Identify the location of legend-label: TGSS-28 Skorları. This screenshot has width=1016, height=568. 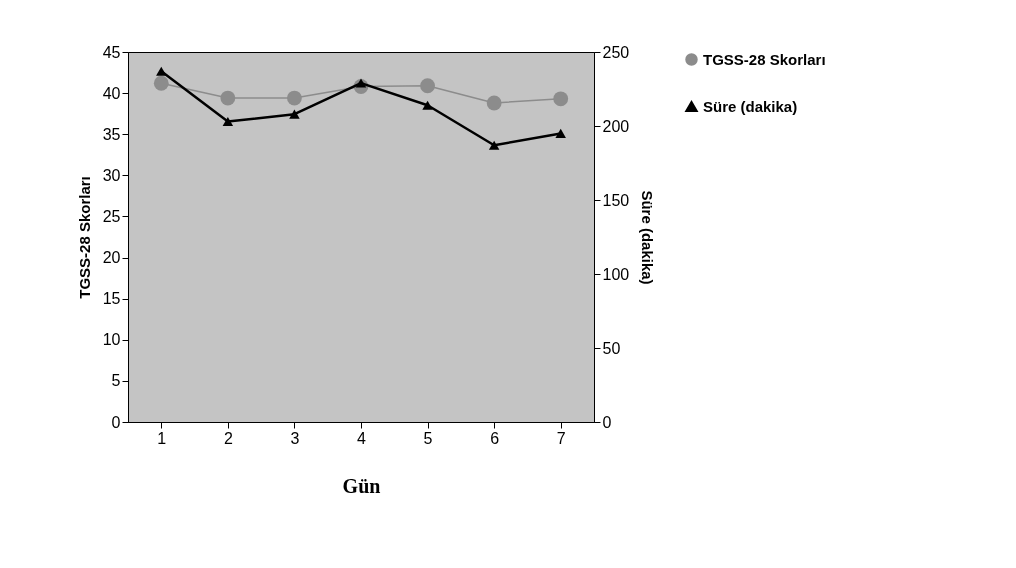
(764, 59).